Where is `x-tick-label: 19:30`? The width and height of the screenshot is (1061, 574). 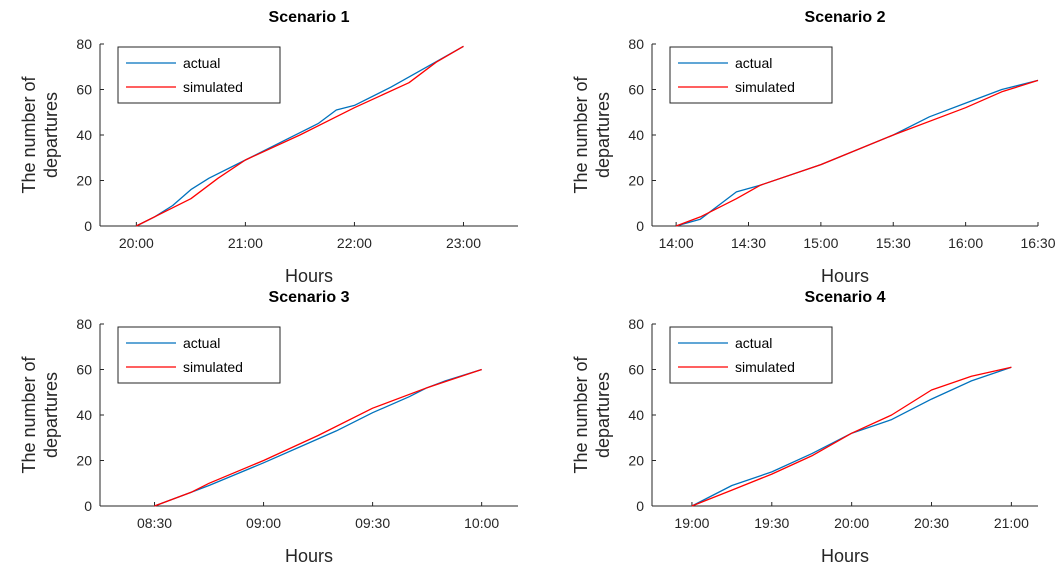 x-tick-label: 19:30 is located at coordinates (771, 523).